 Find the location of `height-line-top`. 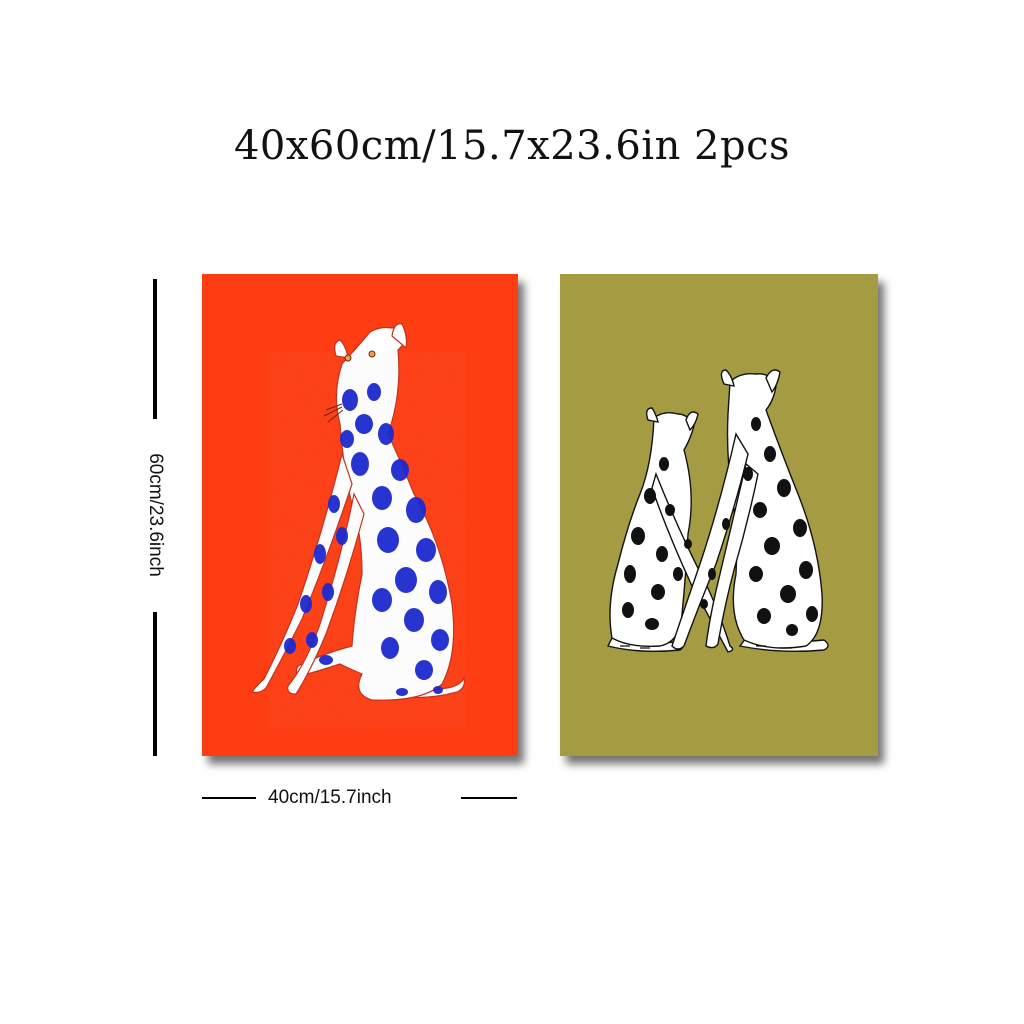

height-line-top is located at coordinates (155, 349).